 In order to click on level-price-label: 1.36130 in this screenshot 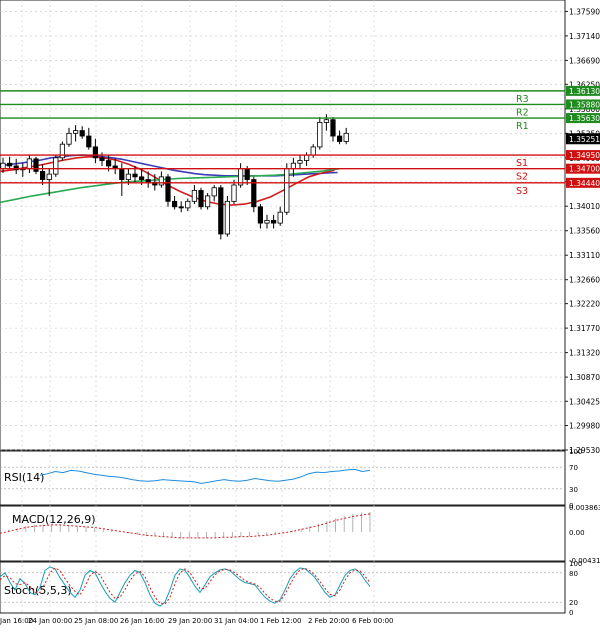, I will do `click(584, 91)`.